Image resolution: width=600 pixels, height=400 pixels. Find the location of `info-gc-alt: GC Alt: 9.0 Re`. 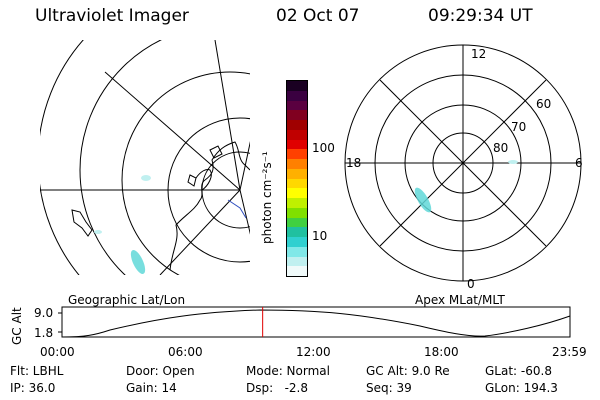

info-gc-alt: GC Alt: 9.0 Re is located at coordinates (408, 371).